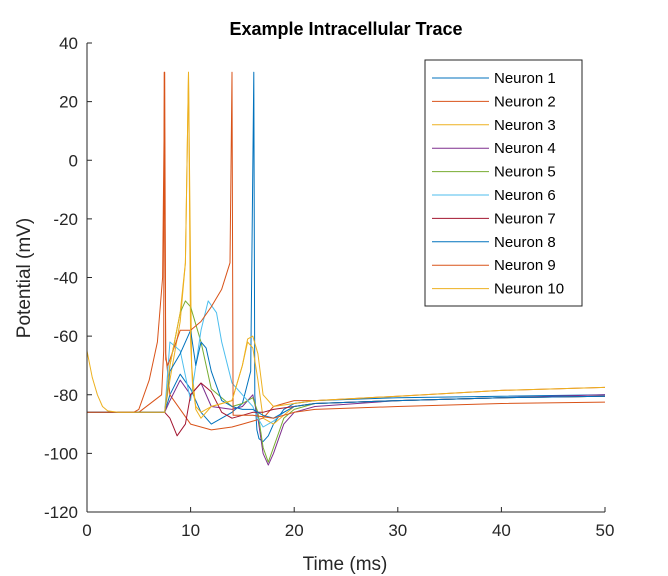 Image resolution: width=668 pixels, height=576 pixels. Describe the element at coordinates (294, 530) in the screenshot. I see `x-tick-label: 20` at that location.